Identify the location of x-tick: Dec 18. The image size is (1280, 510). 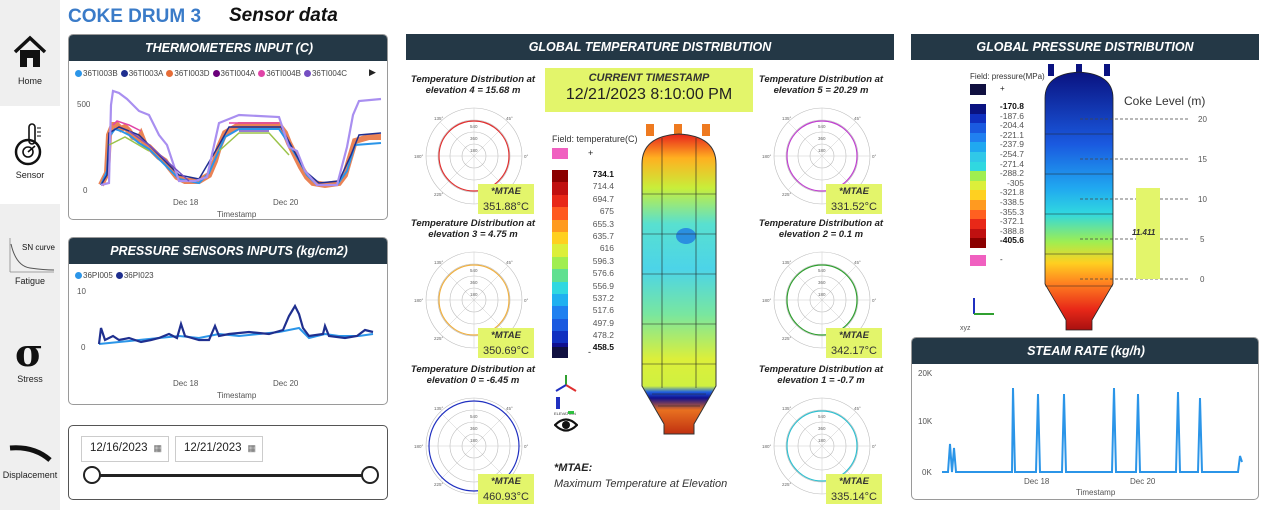
(186, 383).